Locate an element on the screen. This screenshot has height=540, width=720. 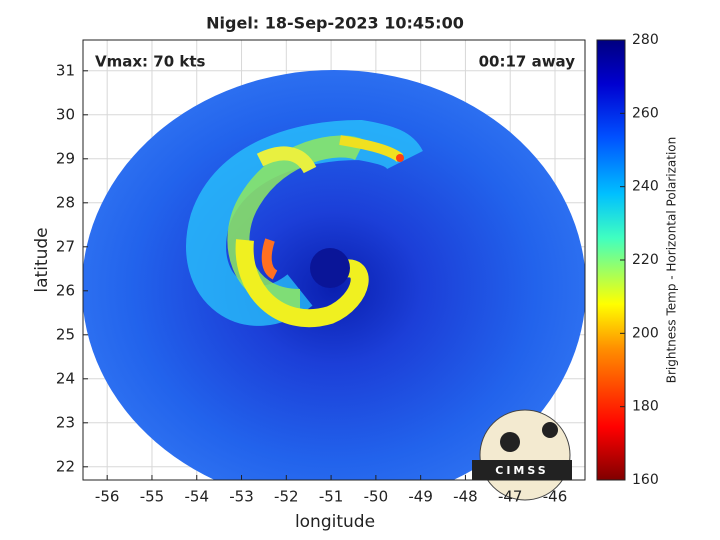
y-tick-label: 23 is located at coordinates (65, 422).